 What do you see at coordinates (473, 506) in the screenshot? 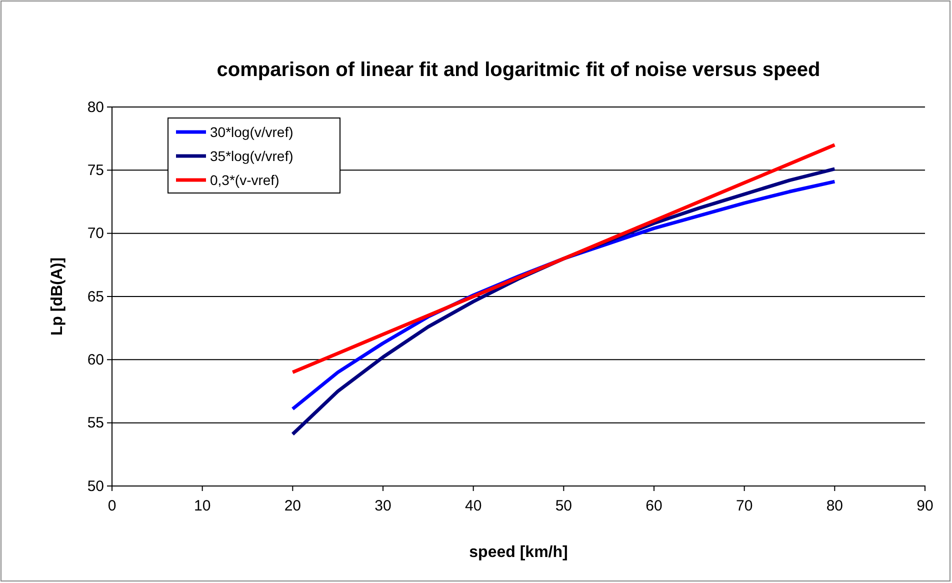
I see `x-tick-label: 40` at bounding box center [473, 506].